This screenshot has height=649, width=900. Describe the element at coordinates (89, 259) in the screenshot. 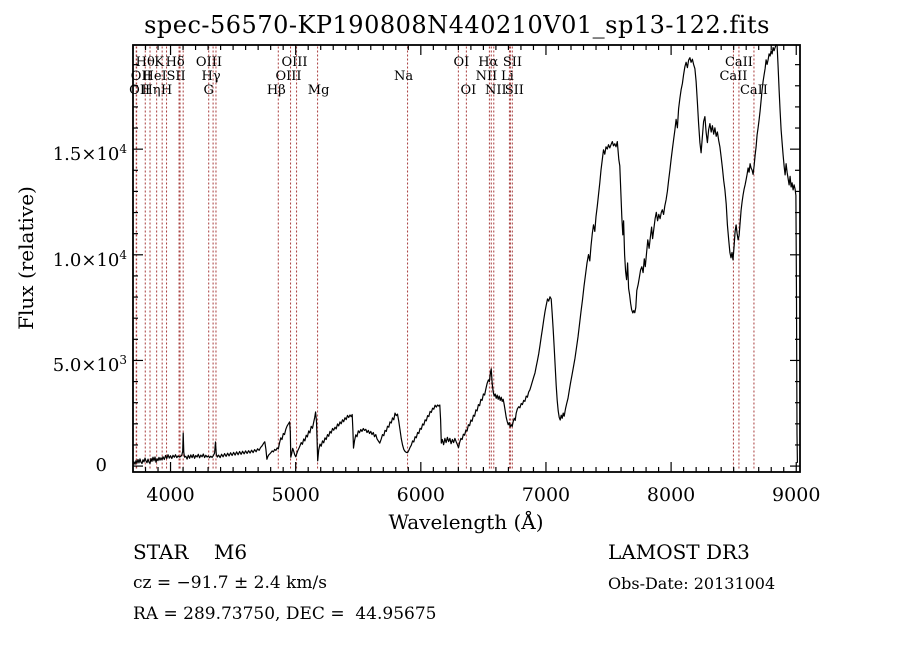

I see `y-tick-label: 1.0×10⁴` at that location.